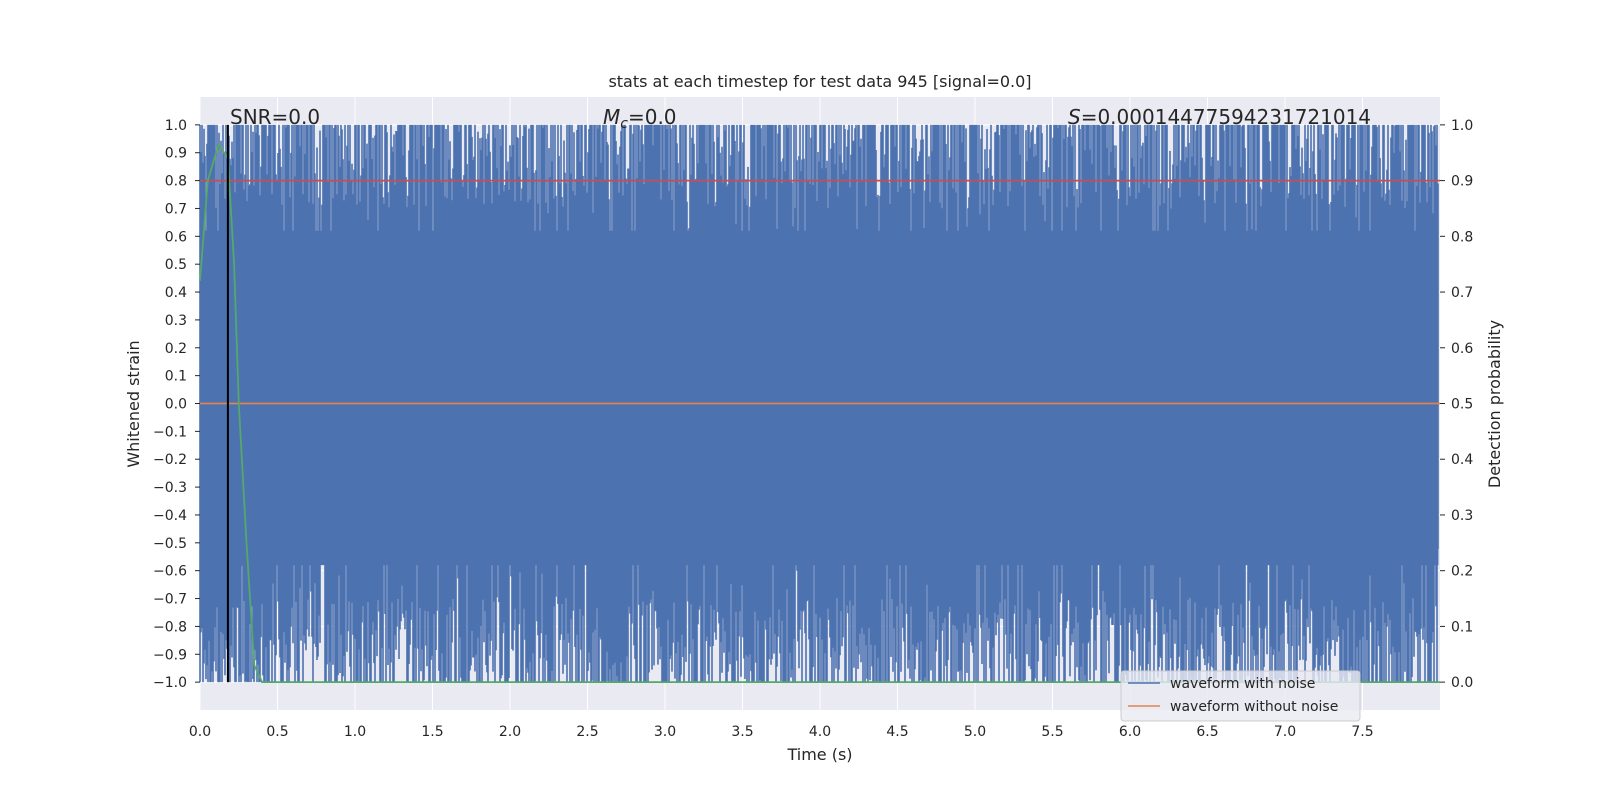 This screenshot has width=1600, height=800. What do you see at coordinates (975, 732) in the screenshot?
I see `x-tick-label: 5.0` at bounding box center [975, 732].